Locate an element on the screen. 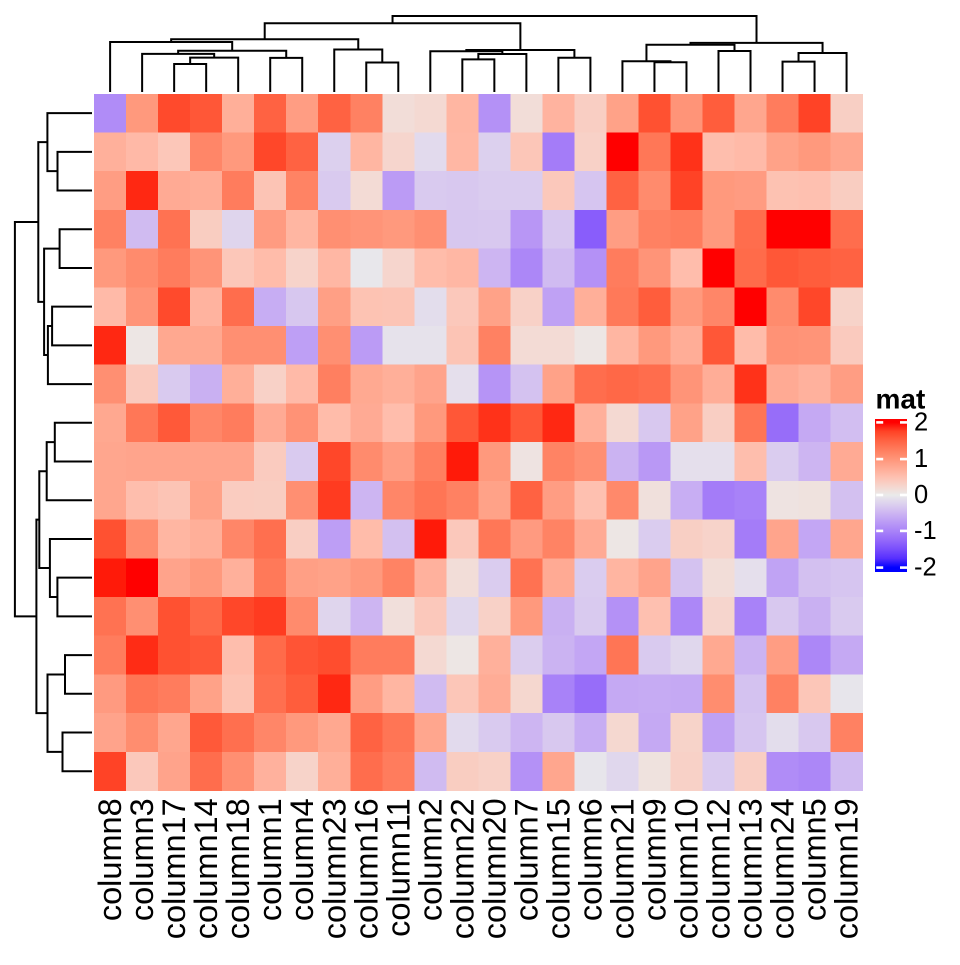 Image resolution: width=960 pixels, height=965 pixels. svg-text: -2 is located at coordinates (925, 568).